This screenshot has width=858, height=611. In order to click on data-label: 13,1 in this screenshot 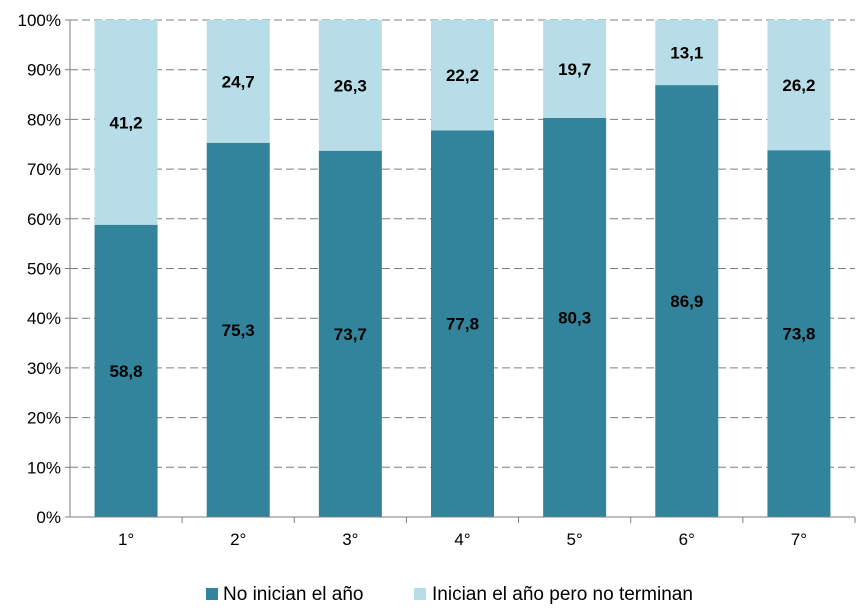, I will do `click(686, 53)`.